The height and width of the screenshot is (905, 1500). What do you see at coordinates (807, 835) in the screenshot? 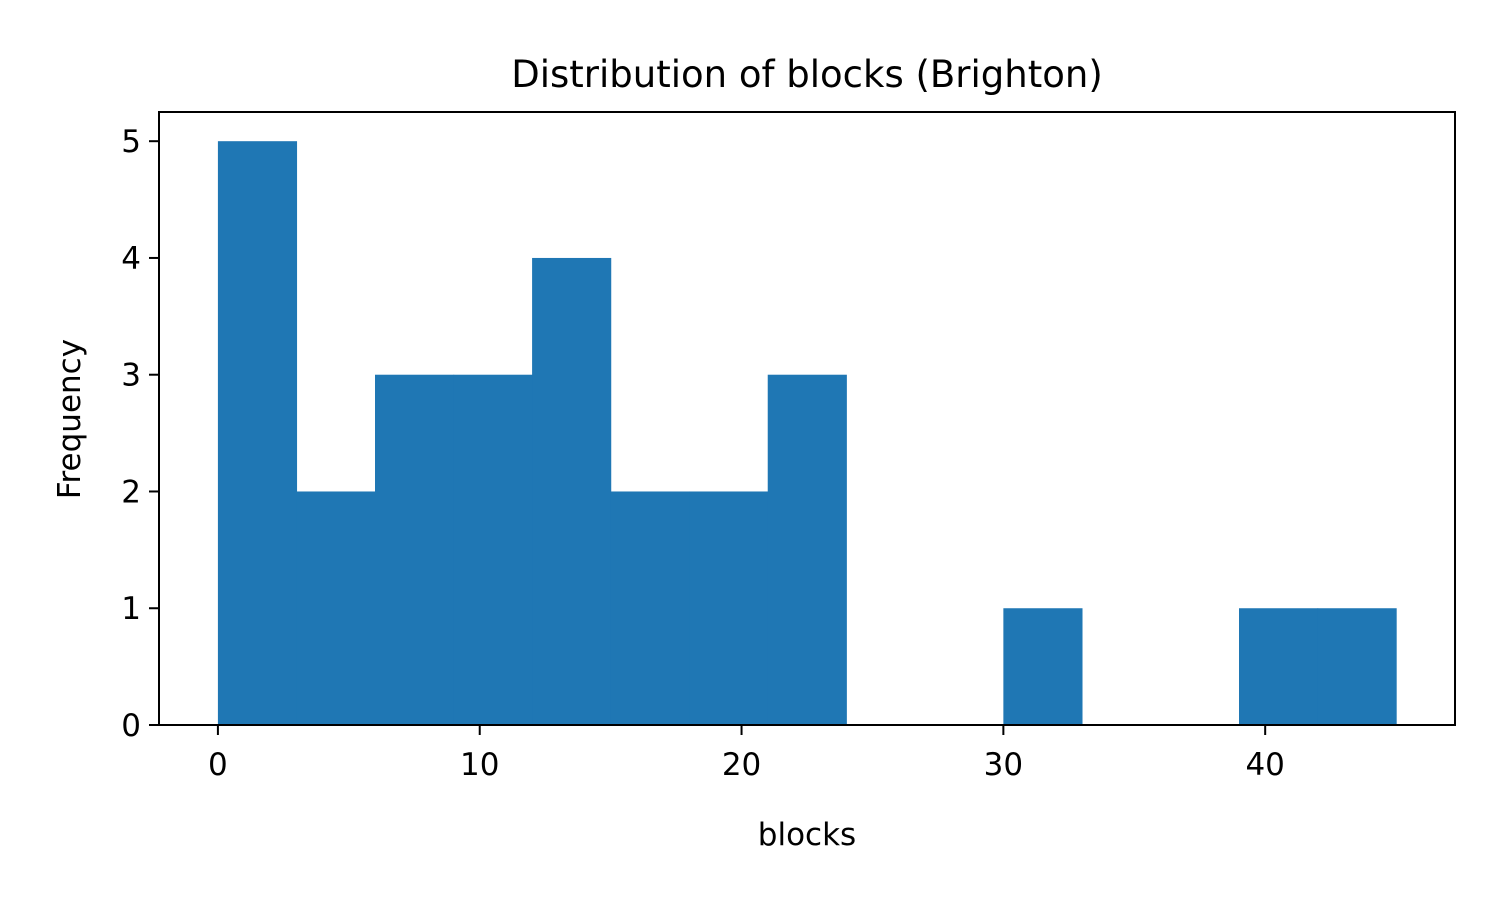
I see `x-axis-label: blocks` at bounding box center [807, 835].